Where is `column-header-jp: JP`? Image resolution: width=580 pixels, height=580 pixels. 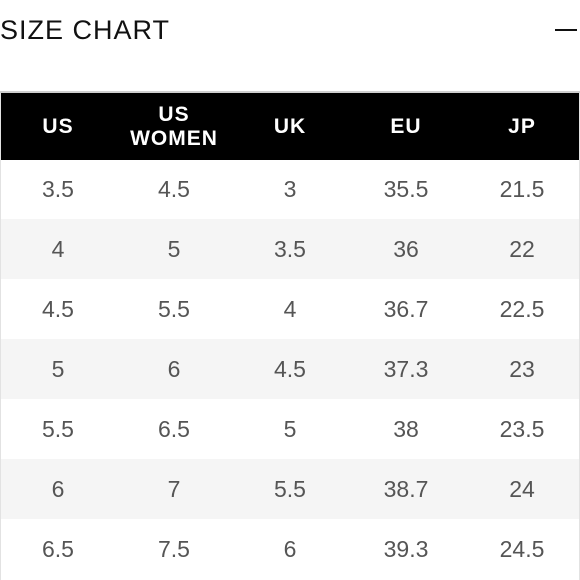
column-header-jp: JP is located at coordinates (522, 126).